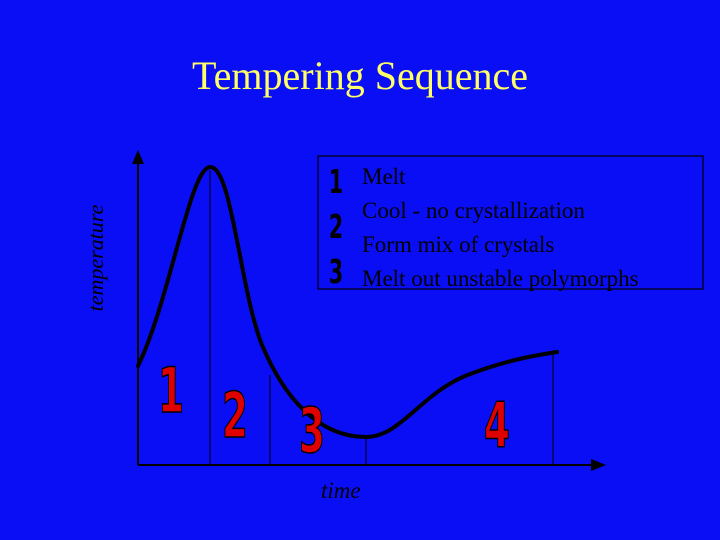  I want to click on stage-marker-1: 1, so click(171, 392).